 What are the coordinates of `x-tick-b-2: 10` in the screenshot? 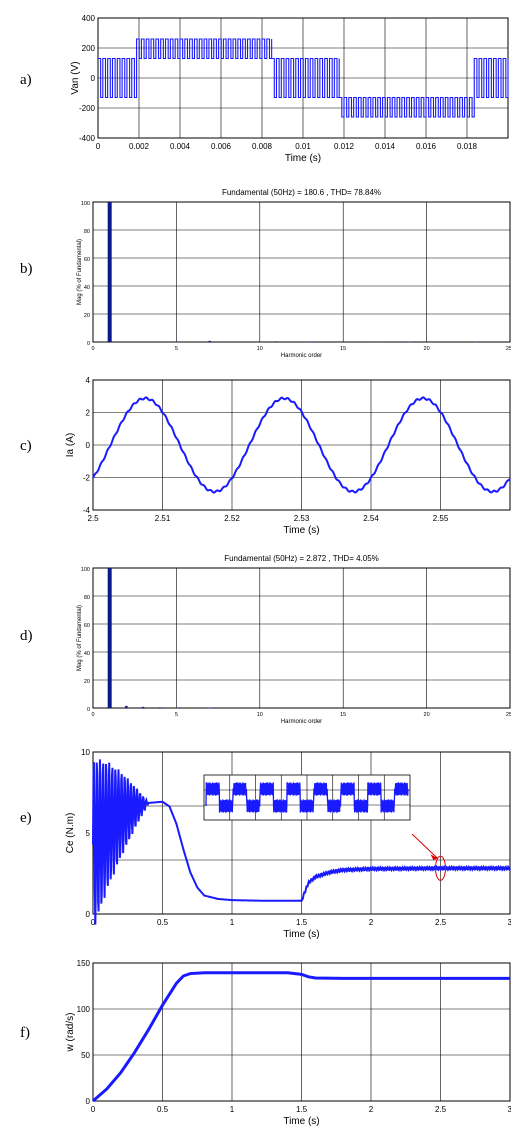 It's located at (260, 349).